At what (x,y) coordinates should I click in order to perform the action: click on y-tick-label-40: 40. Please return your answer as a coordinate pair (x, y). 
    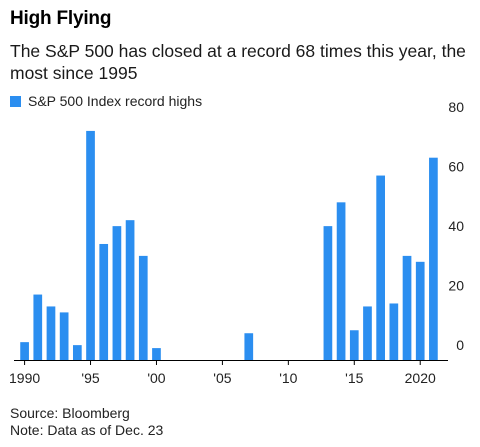
    Looking at the image, I should click on (456, 226).